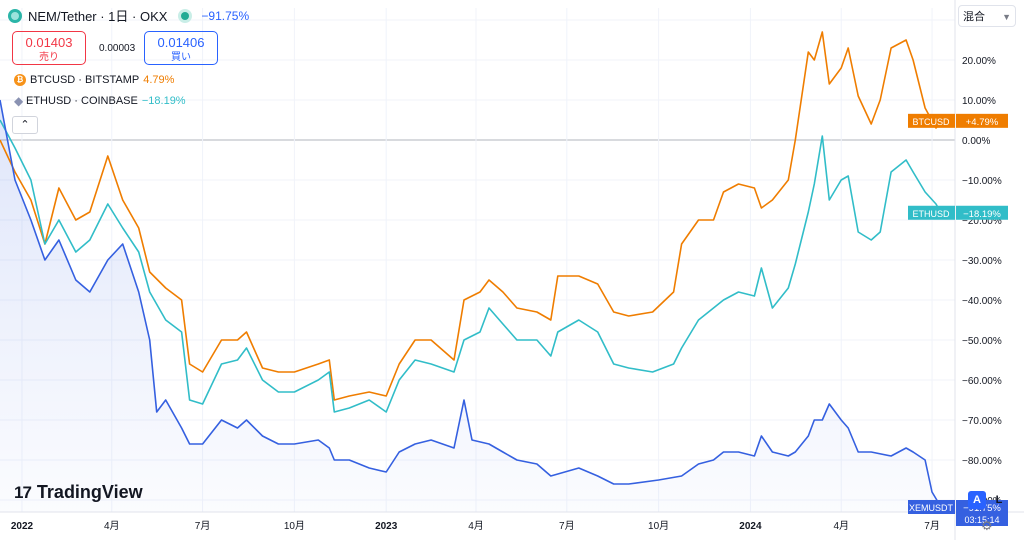 Image resolution: width=1024 pixels, height=540 pixels. I want to click on legend-btc: ₿ BTCUSD · BITSTAMP 4.79%, so click(94, 80).